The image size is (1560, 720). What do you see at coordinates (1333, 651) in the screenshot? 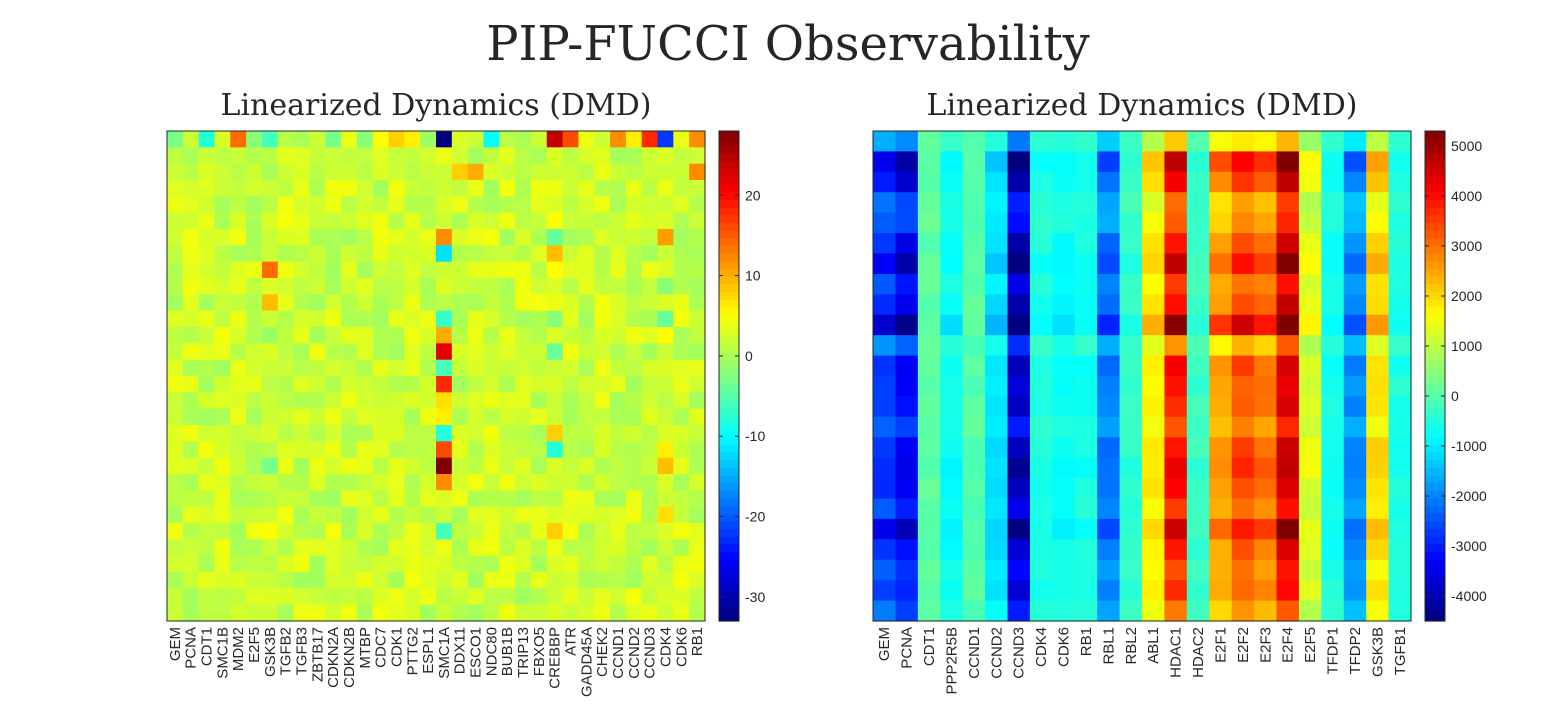
I see `x-tick-label: TFDP1` at bounding box center [1333, 651].